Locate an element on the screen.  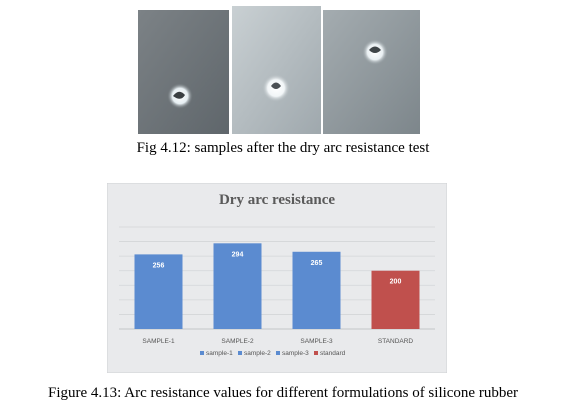
chart-title: Dry arc resistance is located at coordinates (277, 200).